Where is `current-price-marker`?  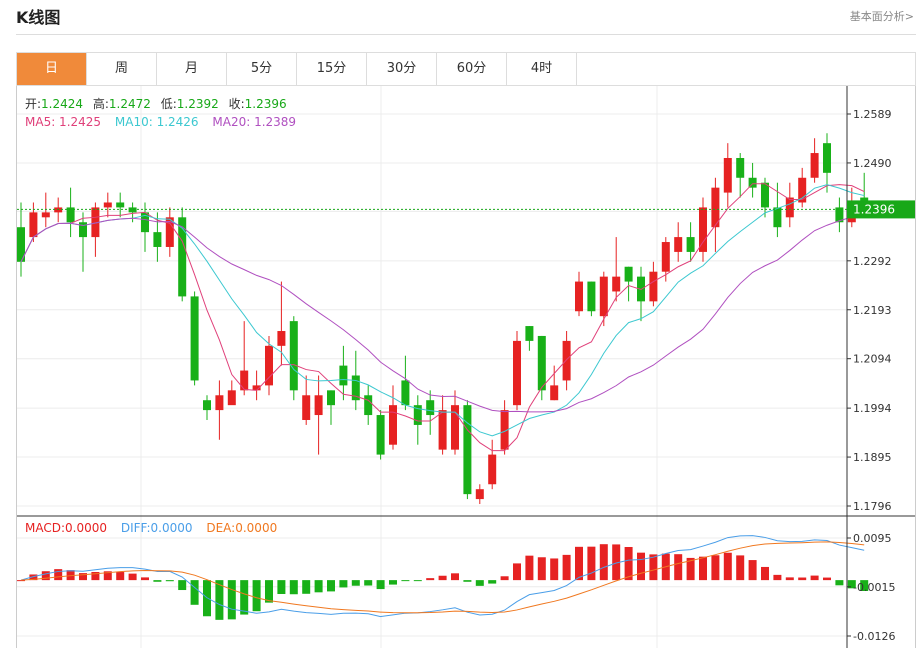 current-price-marker is located at coordinates (881, 209).